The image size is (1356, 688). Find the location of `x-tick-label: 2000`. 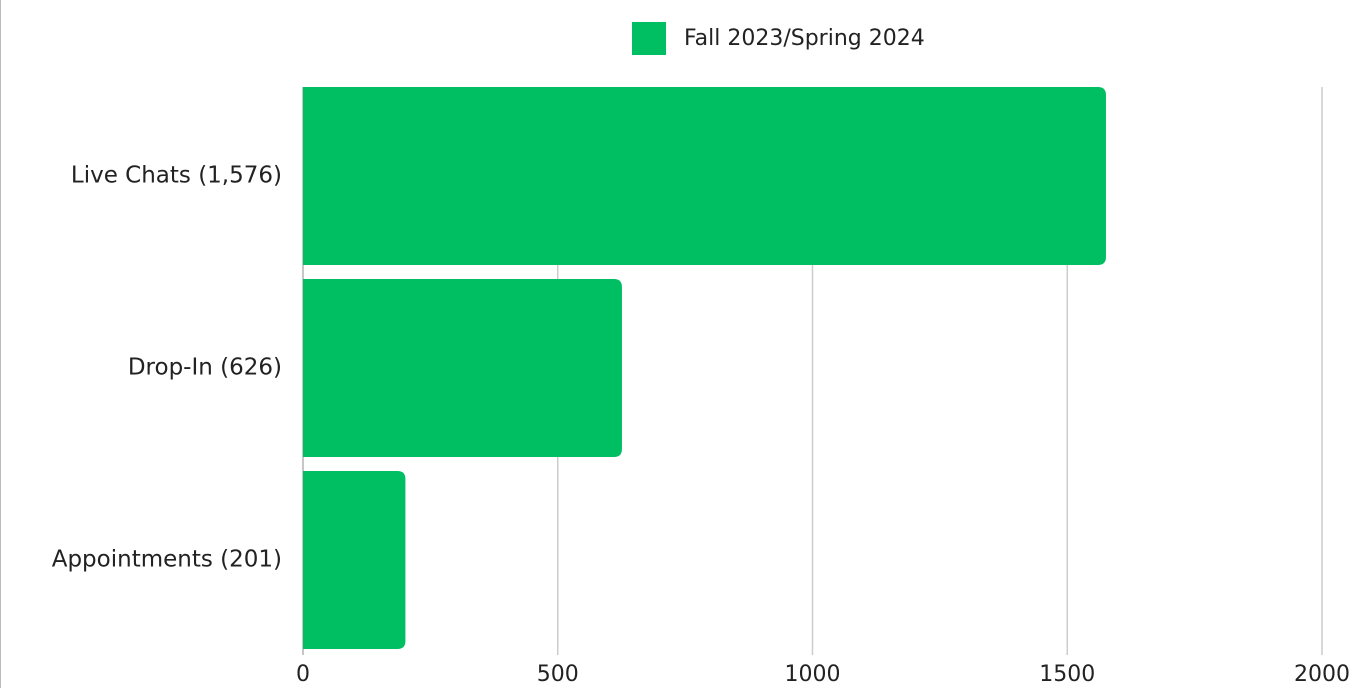

x-tick-label: 2000 is located at coordinates (1322, 674).